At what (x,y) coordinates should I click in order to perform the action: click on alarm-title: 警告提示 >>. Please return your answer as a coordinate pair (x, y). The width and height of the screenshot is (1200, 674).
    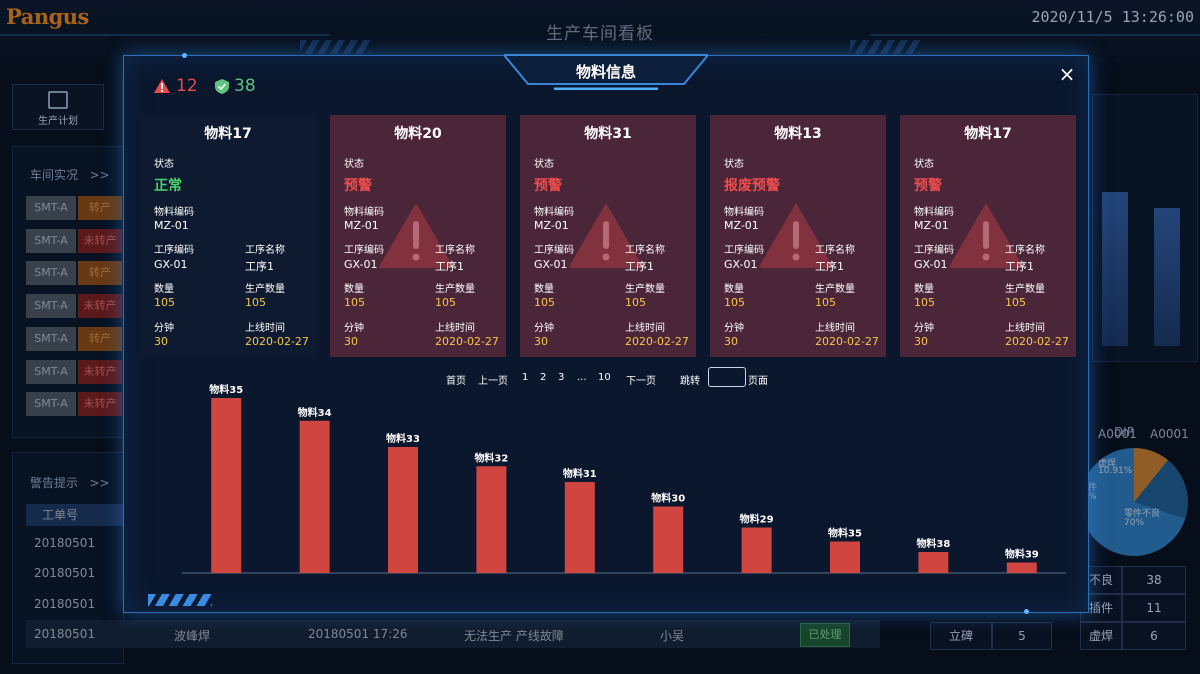
    Looking at the image, I should click on (70, 483).